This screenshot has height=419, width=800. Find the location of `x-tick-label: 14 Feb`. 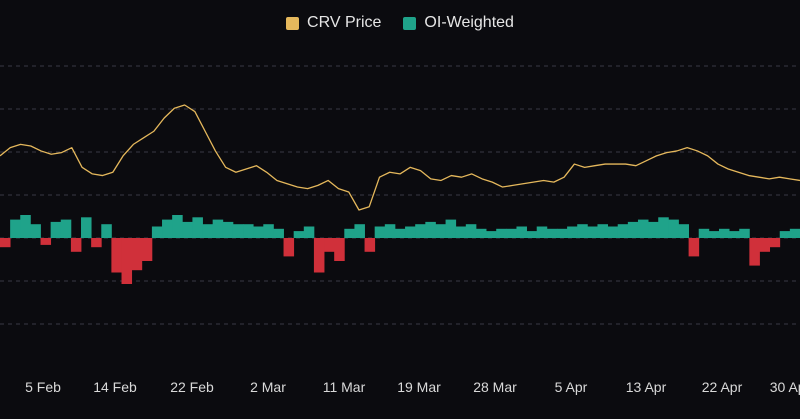

x-tick-label: 14 Feb is located at coordinates (115, 387).